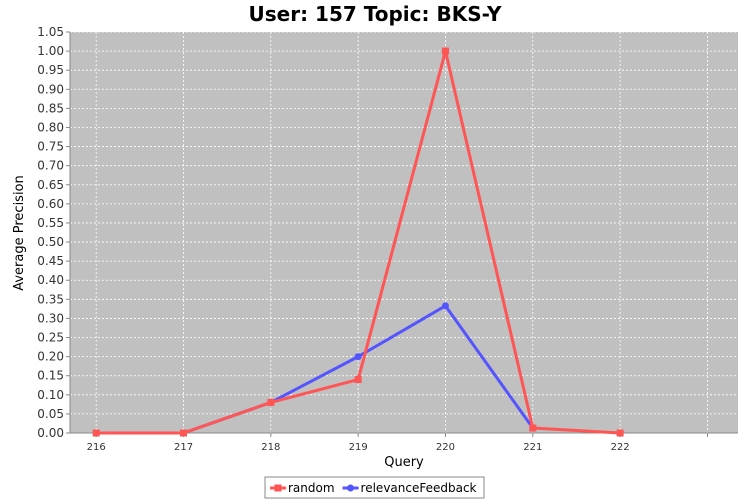 Image resolution: width=750 pixels, height=500 pixels. I want to click on legend-label: relevanceFeedback, so click(419, 488).